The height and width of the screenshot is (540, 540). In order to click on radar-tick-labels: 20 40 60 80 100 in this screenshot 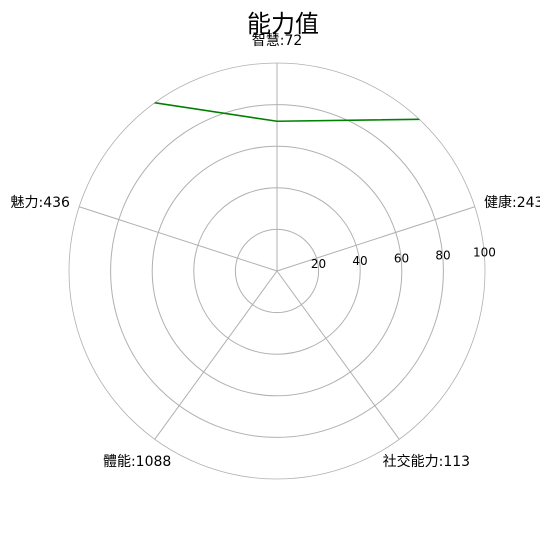, I will do `click(403, 258)`.